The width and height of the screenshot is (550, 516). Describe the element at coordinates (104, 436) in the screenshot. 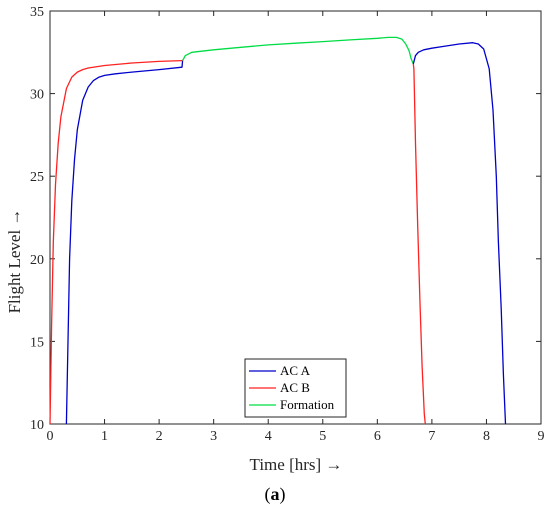

I see `x-tick-label: 1` at that location.